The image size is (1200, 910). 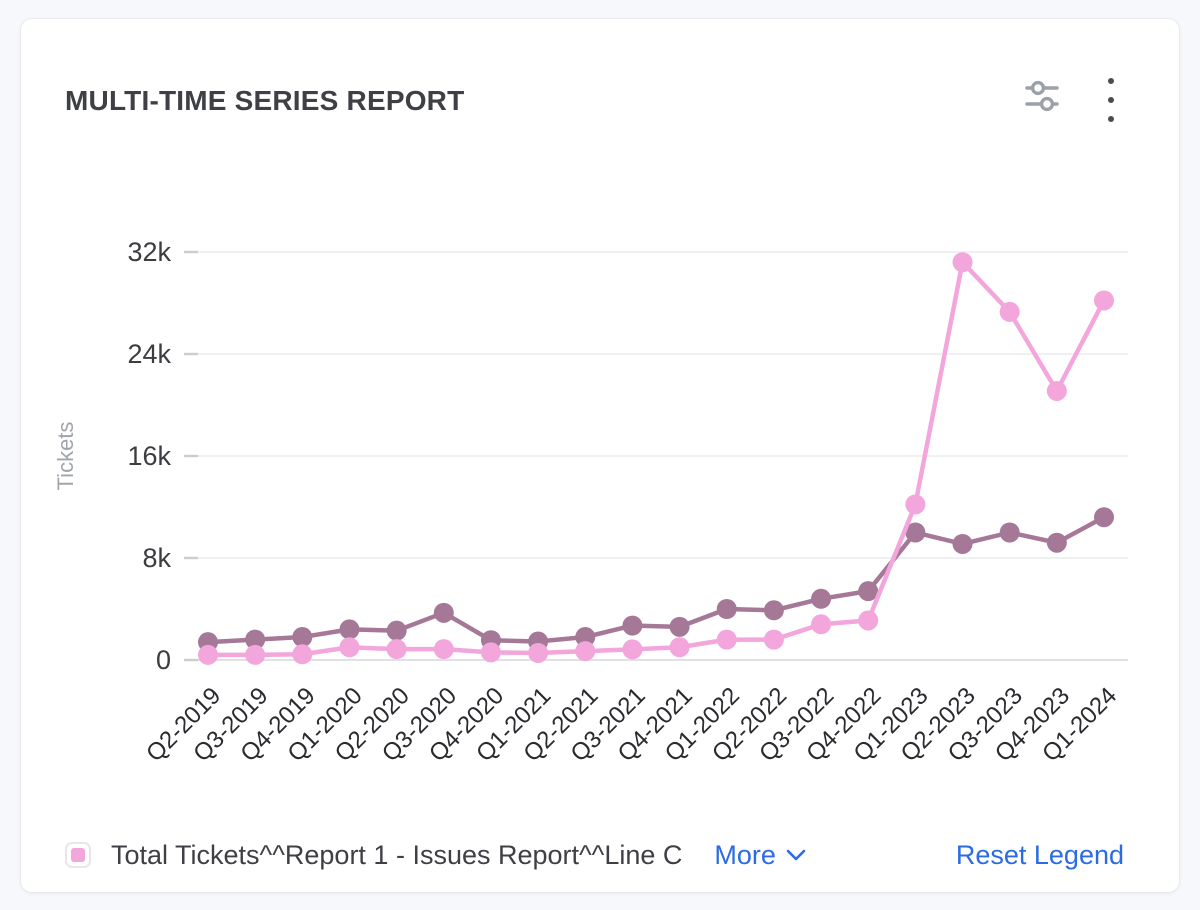 I want to click on kebab-menu-icon, so click(x=1111, y=81).